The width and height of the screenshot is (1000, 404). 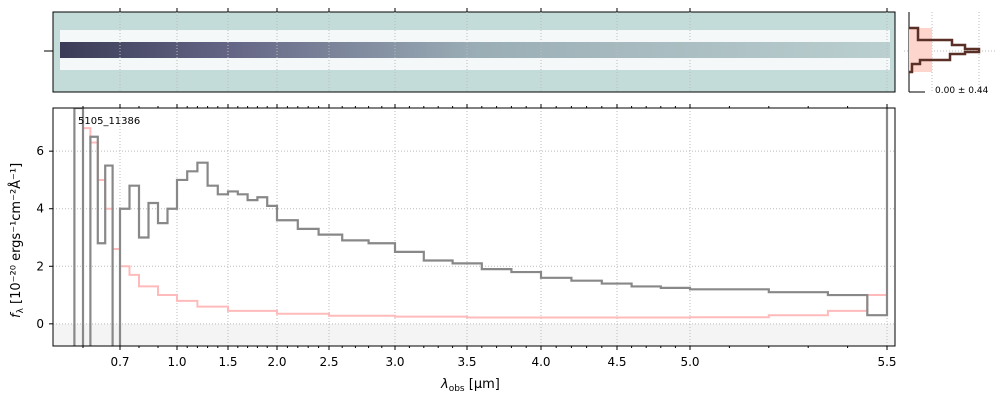 I want to click on x-tick-label: 1.5, so click(x=227, y=362).